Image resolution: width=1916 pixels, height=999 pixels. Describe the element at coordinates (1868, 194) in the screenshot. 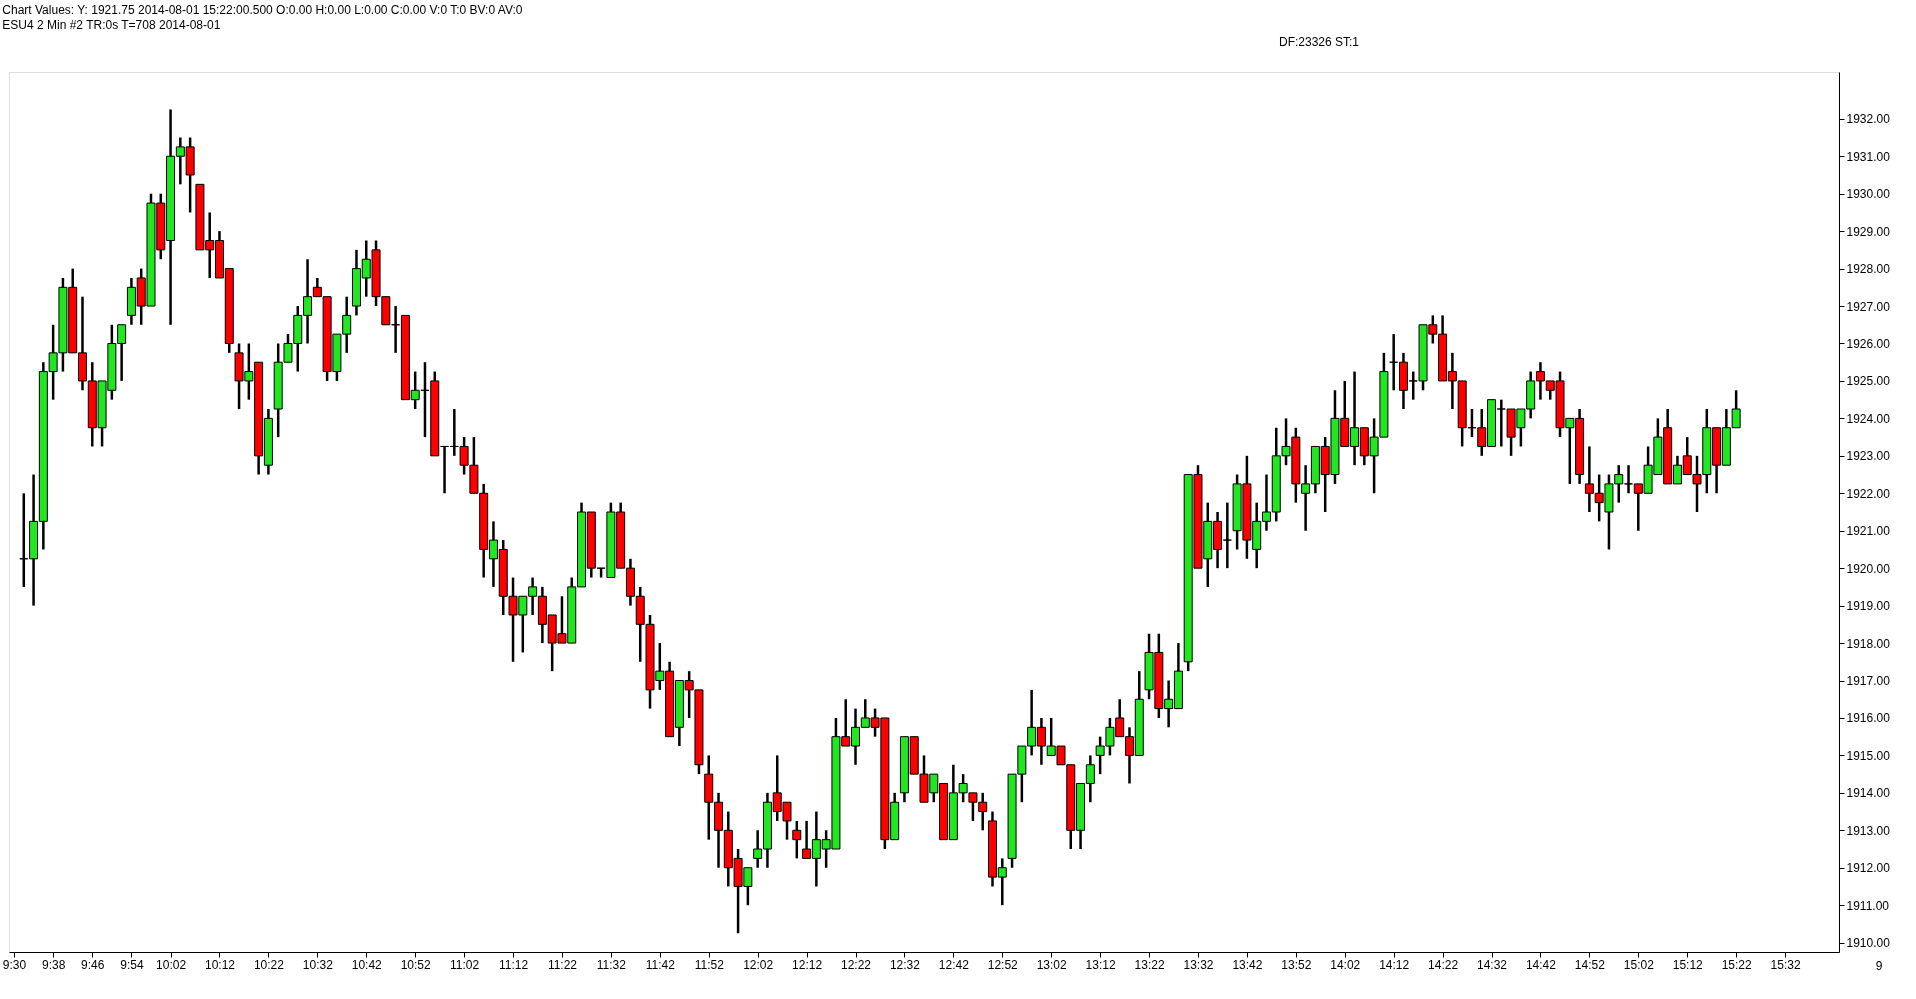

I see `y-tick-label: 1930.00` at that location.